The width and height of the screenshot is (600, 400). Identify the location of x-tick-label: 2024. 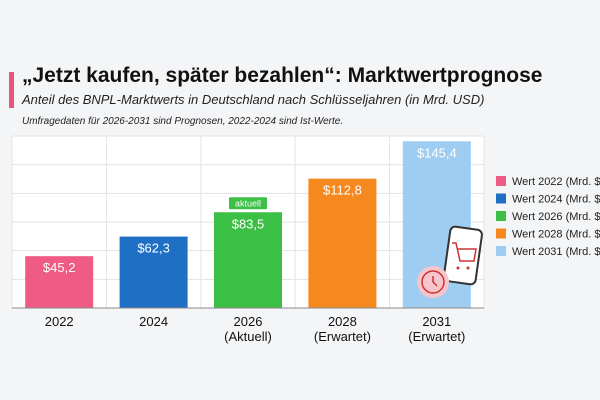
(153, 321).